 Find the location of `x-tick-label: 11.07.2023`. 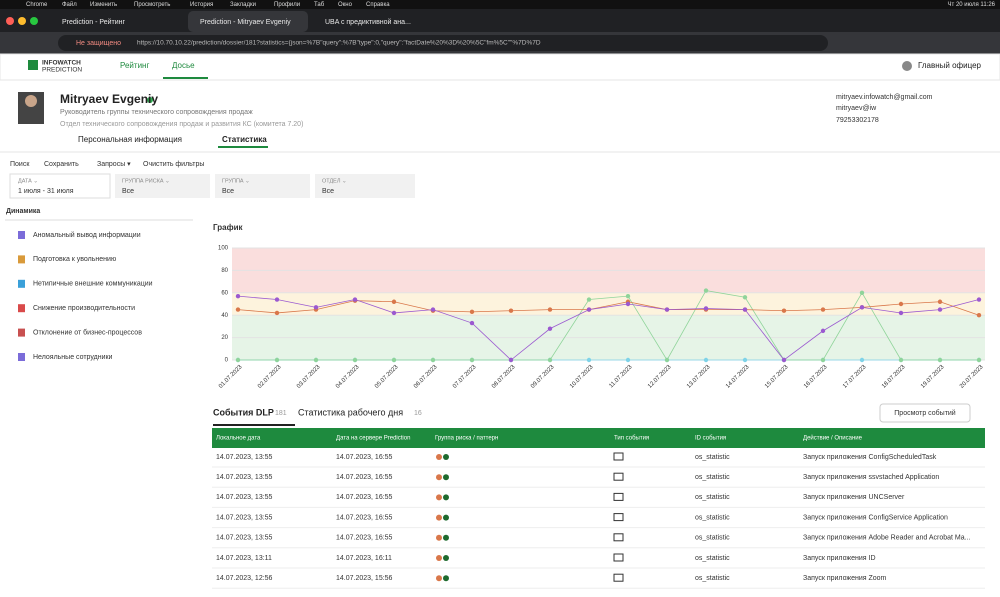

x-tick-label: 11.07.2023 is located at coordinates (621, 377).